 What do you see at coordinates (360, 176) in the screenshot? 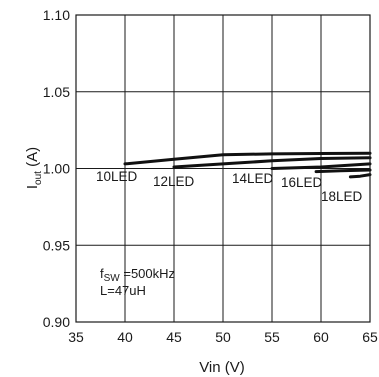
I see `series-line-18led` at bounding box center [360, 176].